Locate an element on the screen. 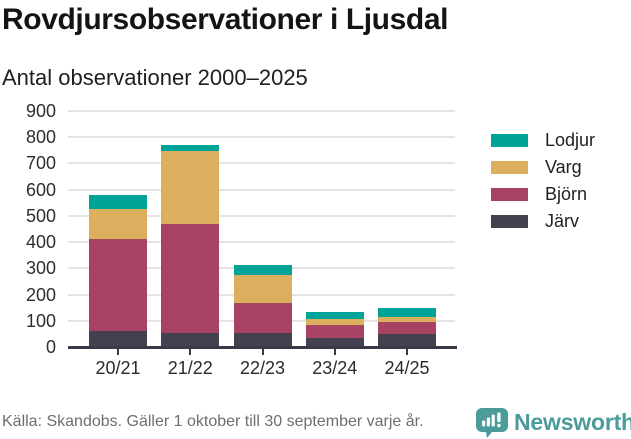 The height and width of the screenshot is (439, 631). x-axis-label: 24/25 is located at coordinates (407, 368).